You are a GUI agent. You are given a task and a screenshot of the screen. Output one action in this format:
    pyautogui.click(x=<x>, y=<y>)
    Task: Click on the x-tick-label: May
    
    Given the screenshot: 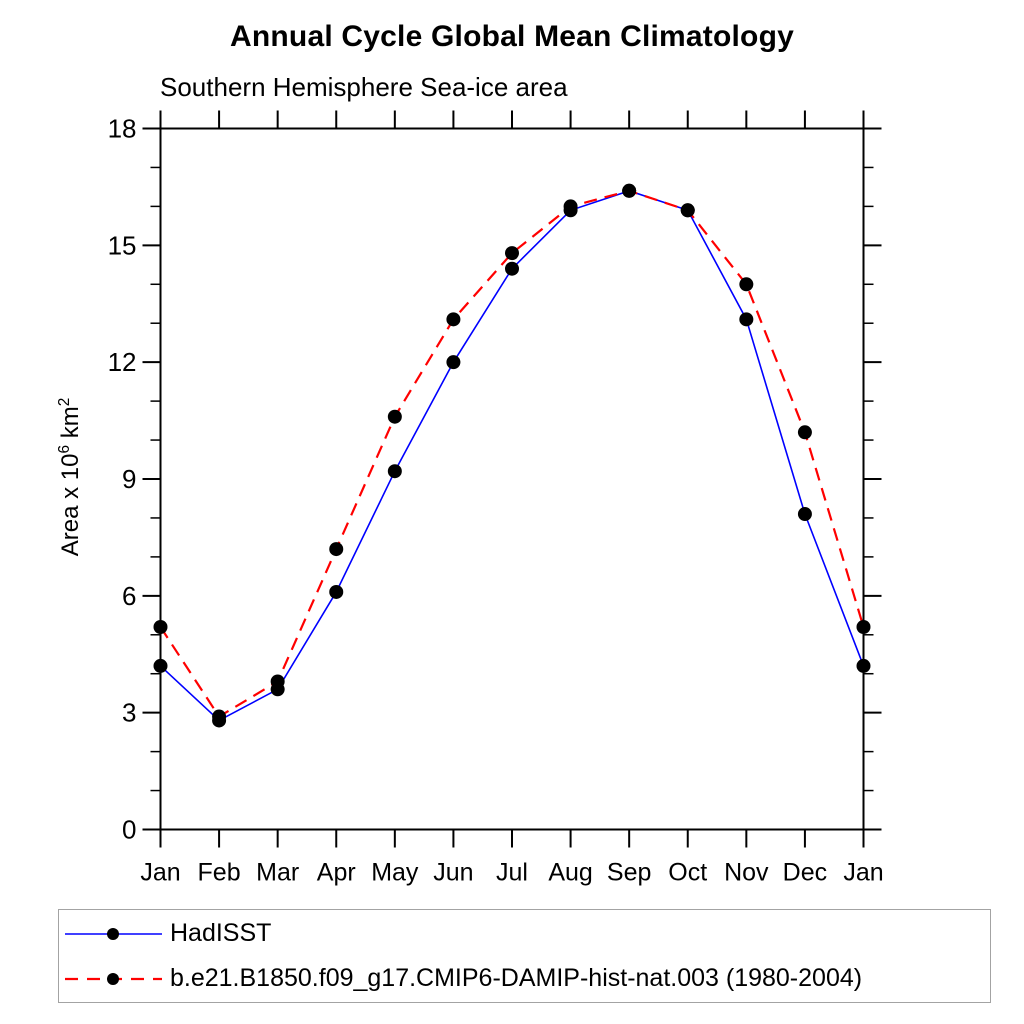 What is the action you would take?
    pyautogui.click(x=395, y=873)
    